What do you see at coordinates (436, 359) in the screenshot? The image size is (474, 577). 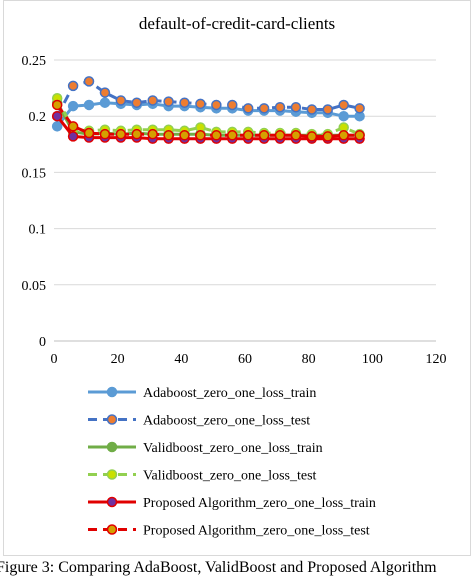 I see `x-tick-label: 120` at bounding box center [436, 359].